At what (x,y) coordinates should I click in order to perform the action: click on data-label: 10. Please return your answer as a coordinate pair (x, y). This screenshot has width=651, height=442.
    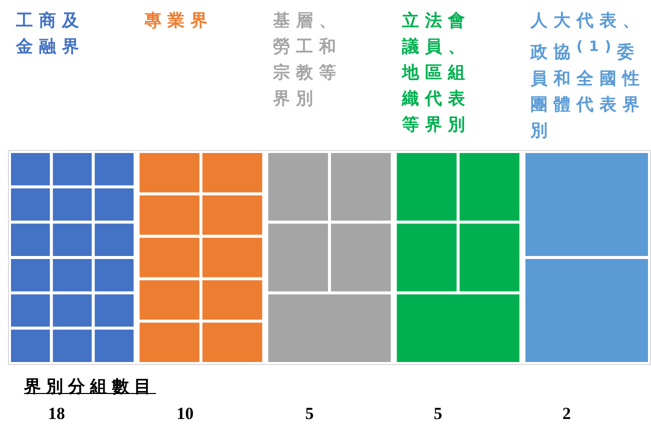
    Looking at the image, I should click on (185, 414).